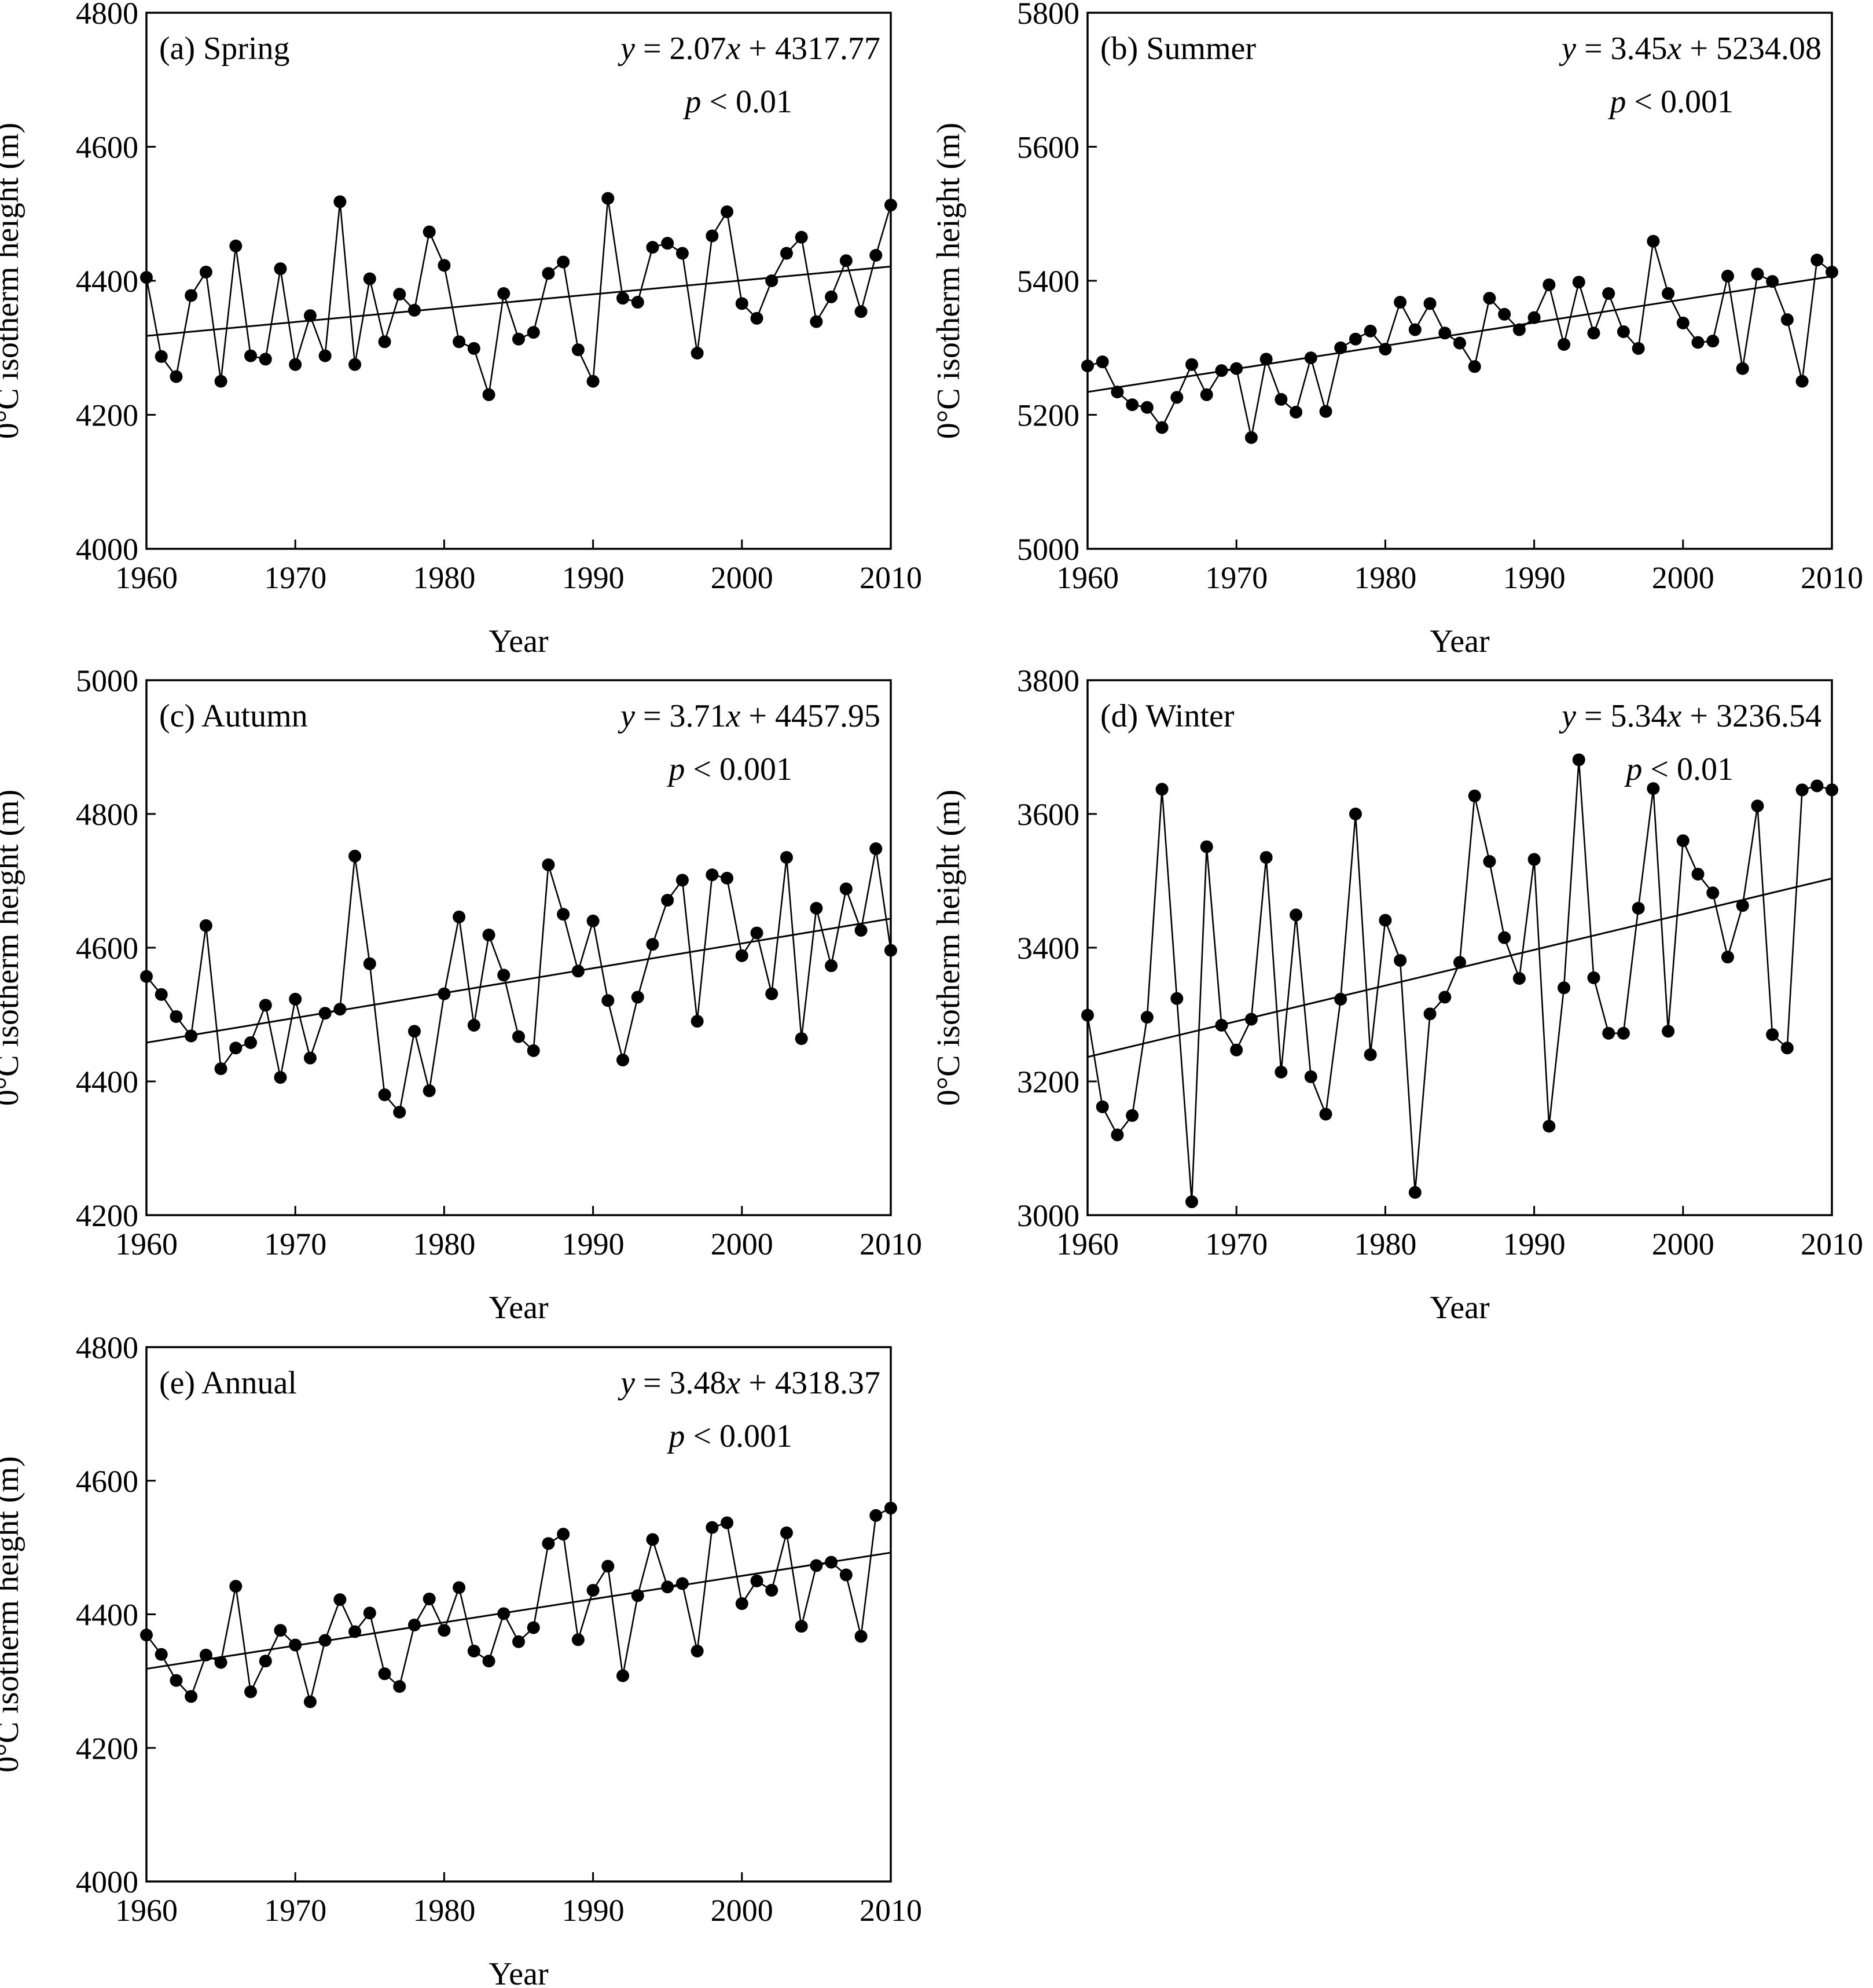 The height and width of the screenshot is (1988, 1873). What do you see at coordinates (107, 1216) in the screenshot?
I see `y-tick-label: 4200` at bounding box center [107, 1216].